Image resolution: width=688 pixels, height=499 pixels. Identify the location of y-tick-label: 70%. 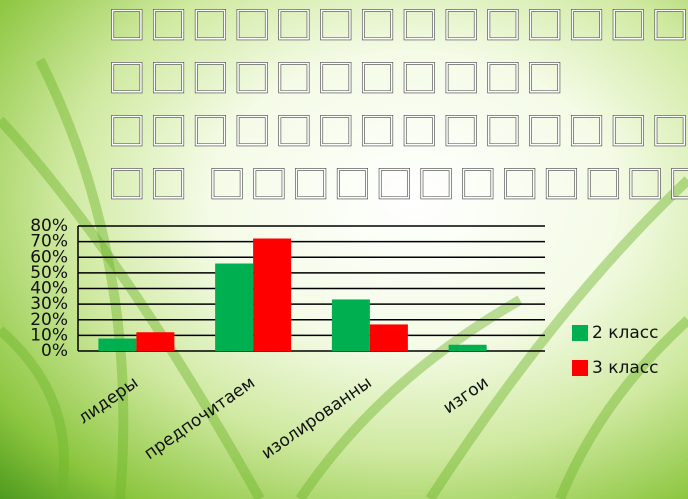
(49, 242).